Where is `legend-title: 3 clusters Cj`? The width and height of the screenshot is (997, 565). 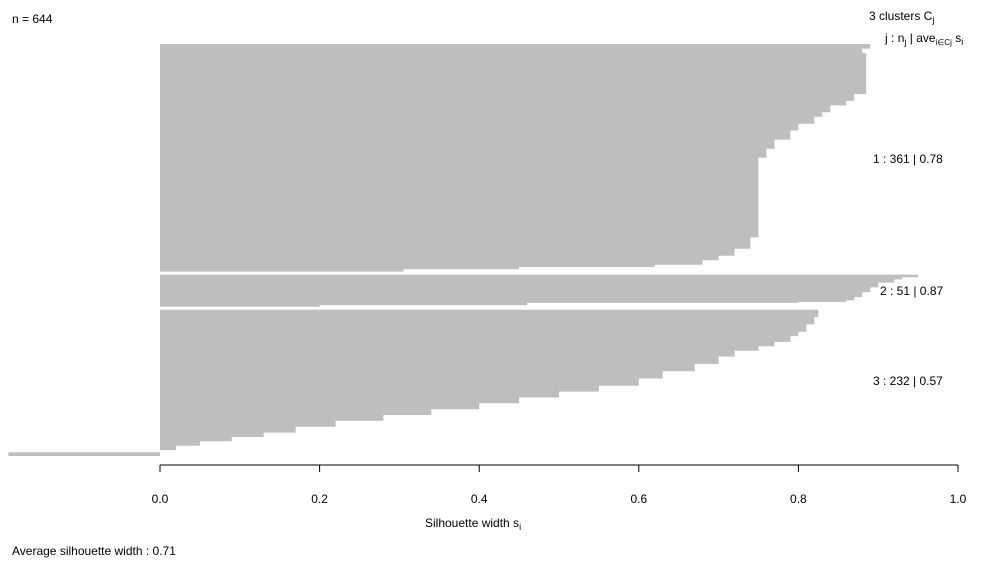 legend-title: 3 clusters Cj is located at coordinates (901, 18).